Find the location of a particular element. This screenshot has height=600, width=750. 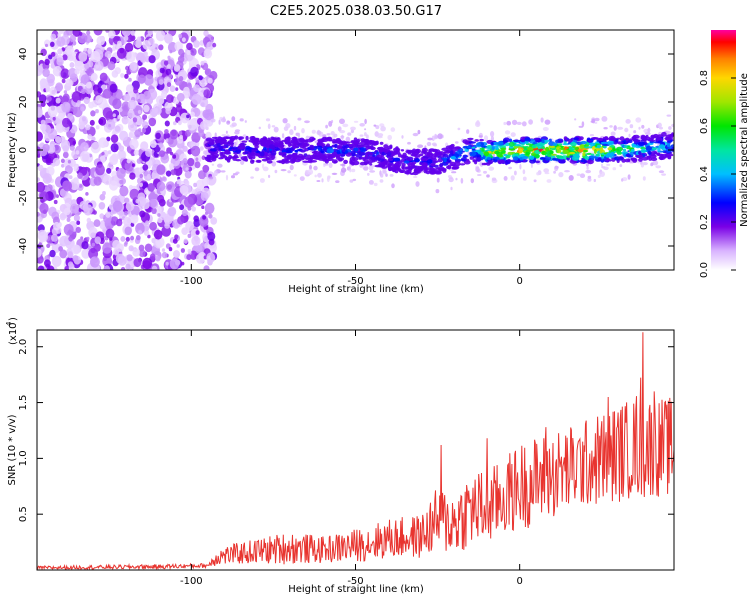

colorbar-ticks: 0.0 0.2 0.4 0.6 0.8 is located at coordinates (717, 174).